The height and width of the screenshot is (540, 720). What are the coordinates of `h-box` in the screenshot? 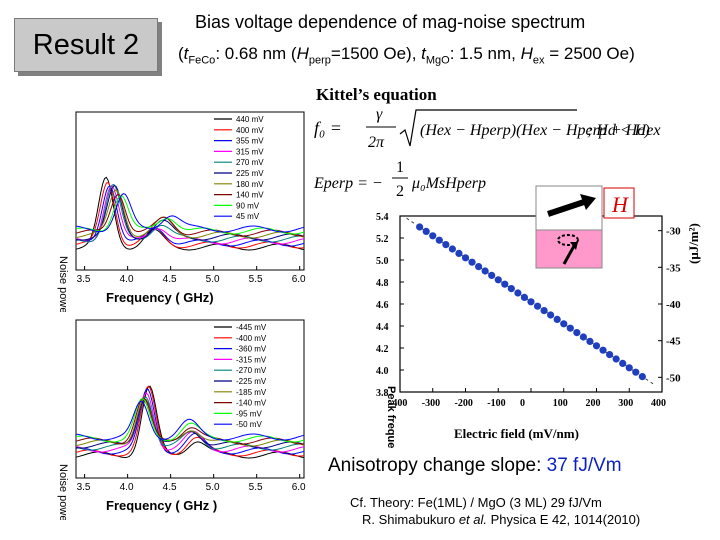 It's located at (619, 203).